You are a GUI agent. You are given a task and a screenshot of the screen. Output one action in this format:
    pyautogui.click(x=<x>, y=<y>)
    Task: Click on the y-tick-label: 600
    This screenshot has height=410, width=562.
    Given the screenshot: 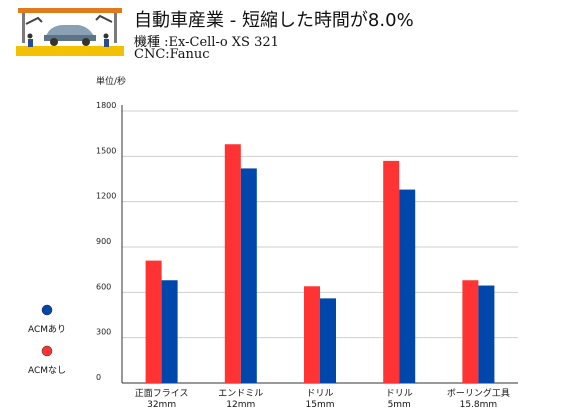 What is the action you would take?
    pyautogui.click(x=103, y=286)
    